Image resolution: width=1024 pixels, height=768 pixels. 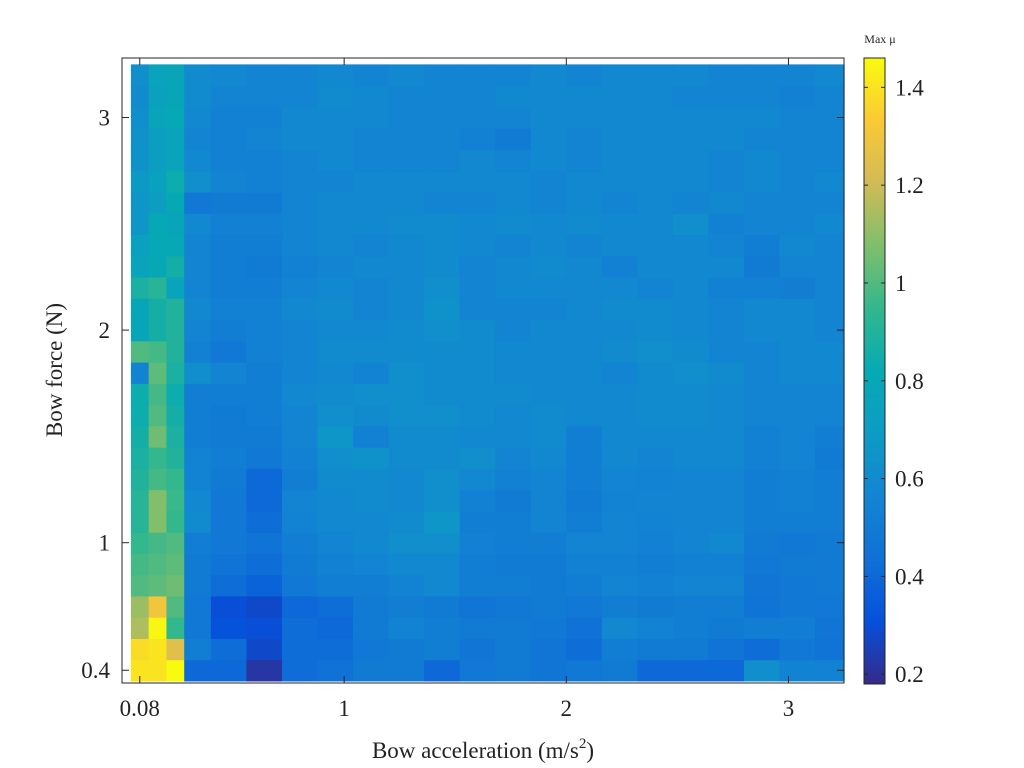 I want to click on y-tick-label: 0.4, so click(x=95, y=670).